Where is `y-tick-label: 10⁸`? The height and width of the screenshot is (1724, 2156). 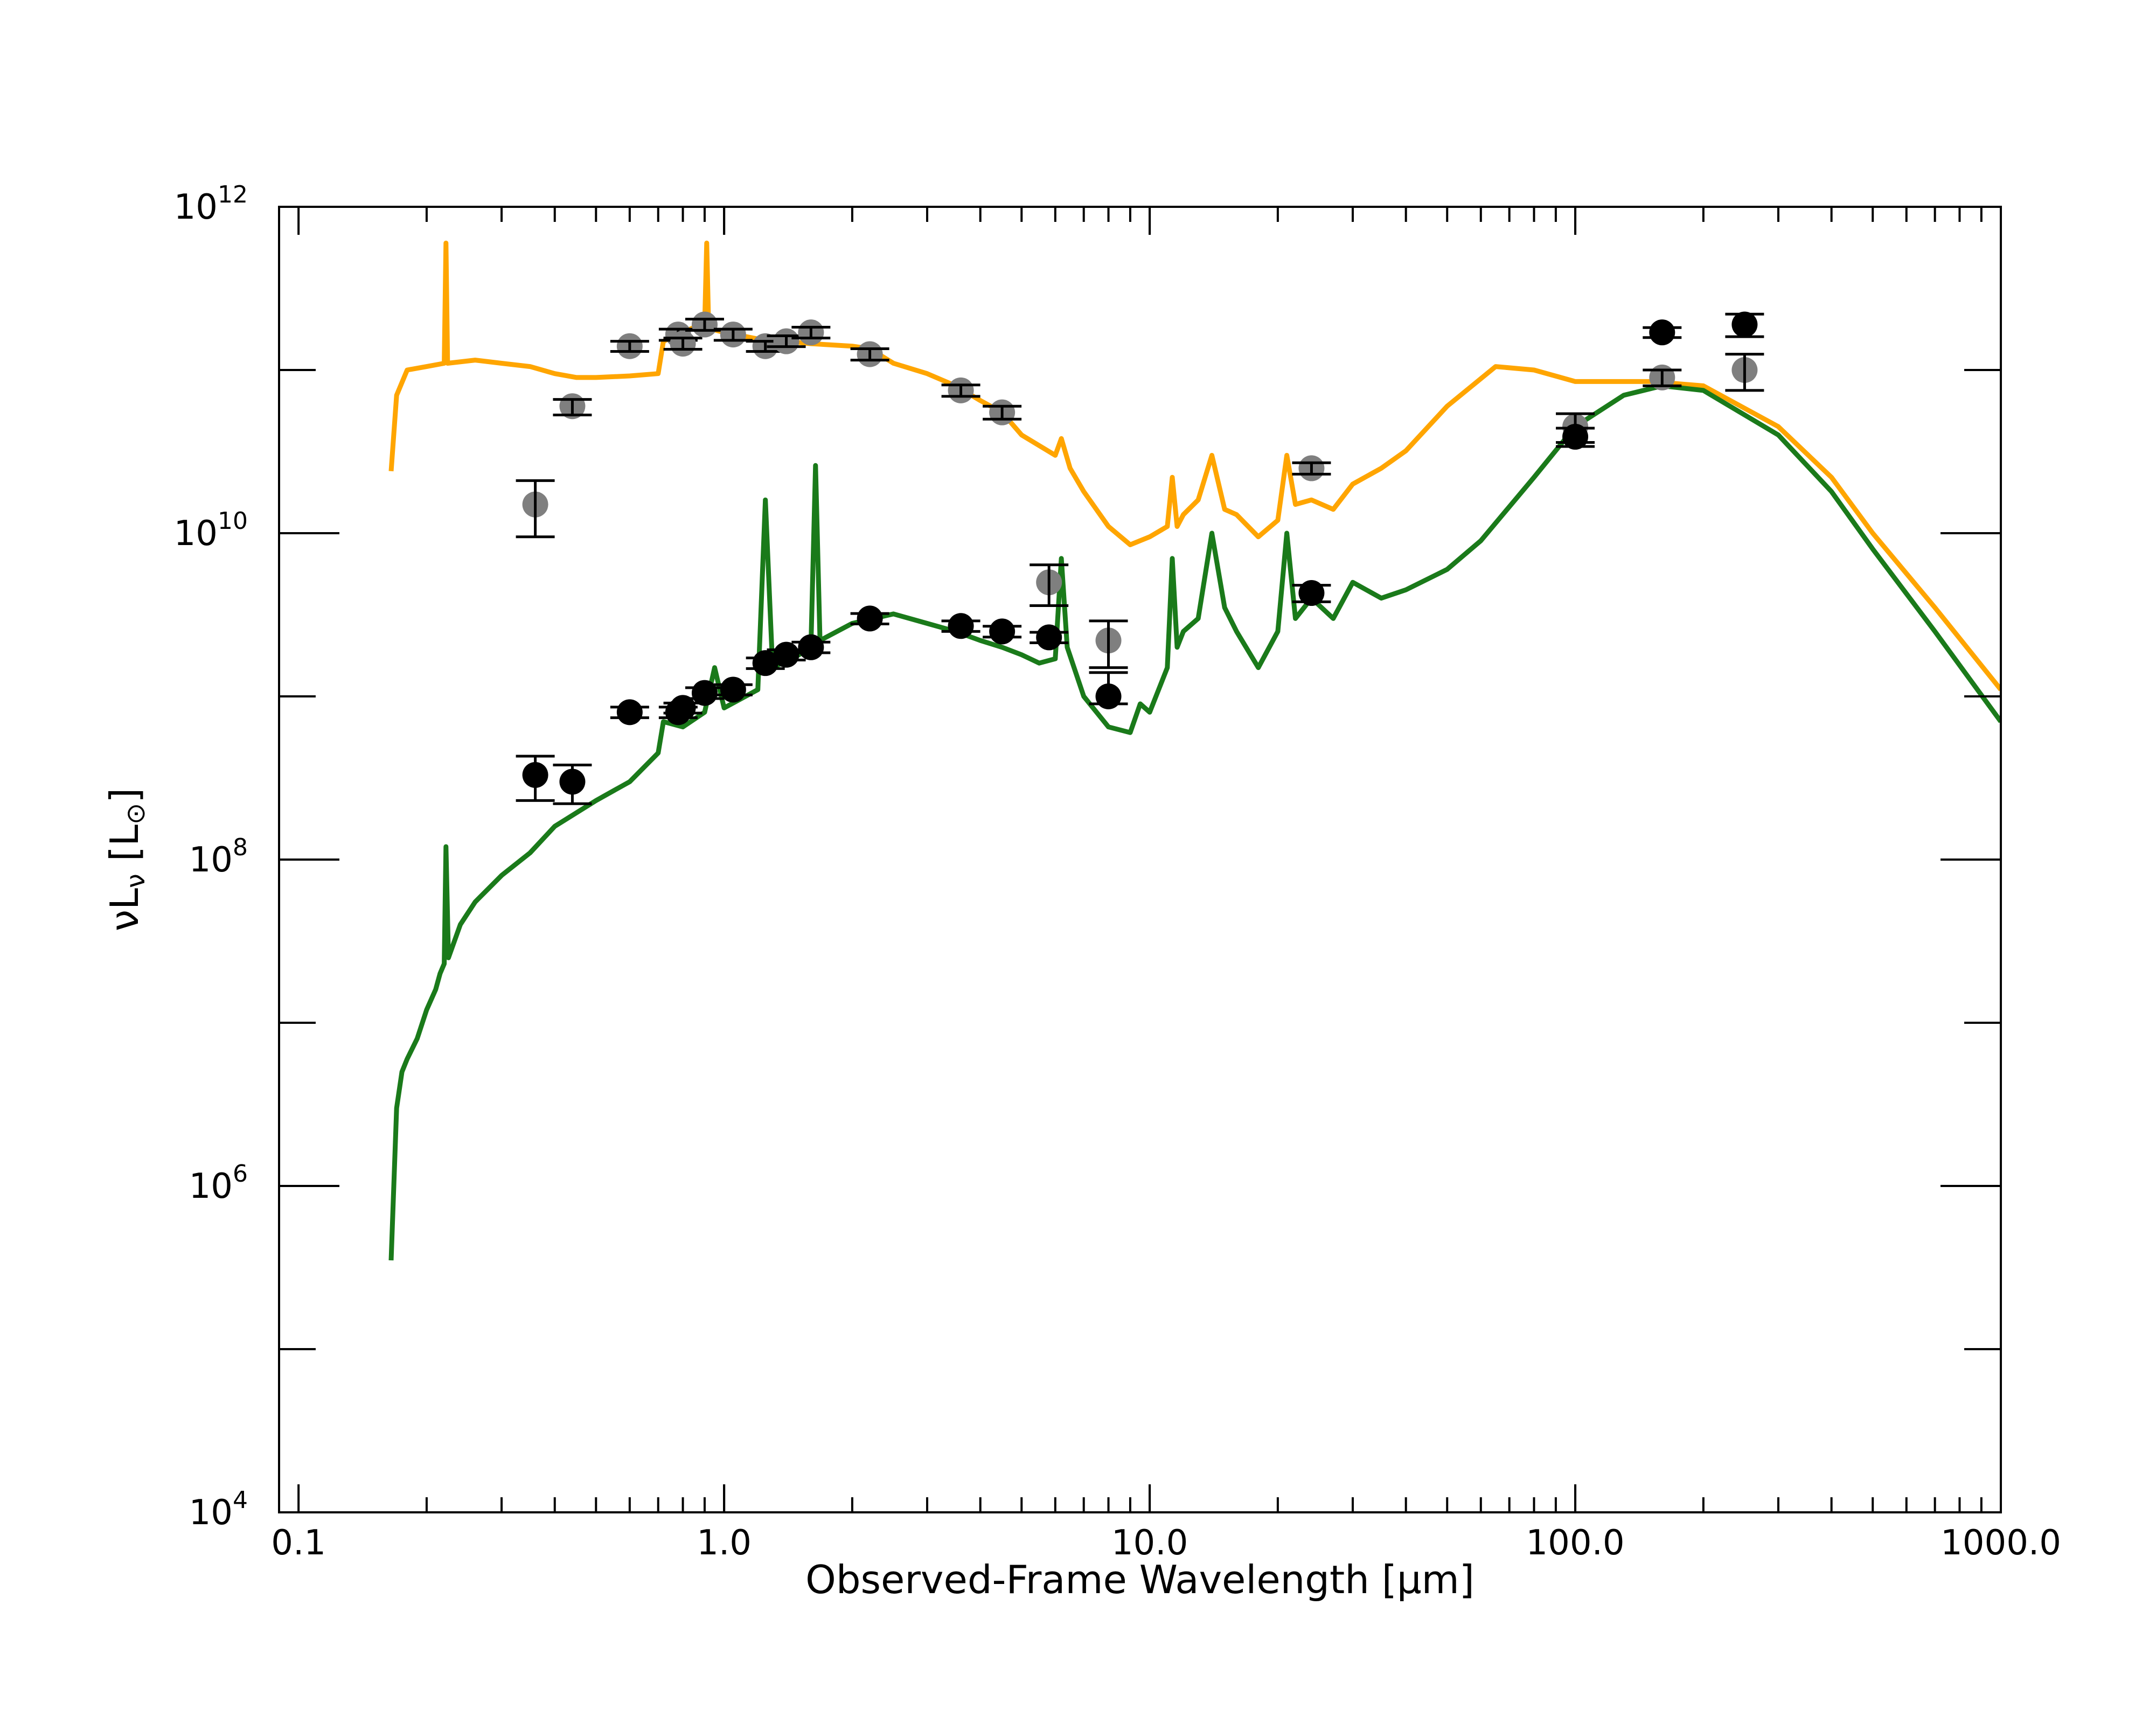
y-tick-label: 10⁸ is located at coordinates (219, 857).